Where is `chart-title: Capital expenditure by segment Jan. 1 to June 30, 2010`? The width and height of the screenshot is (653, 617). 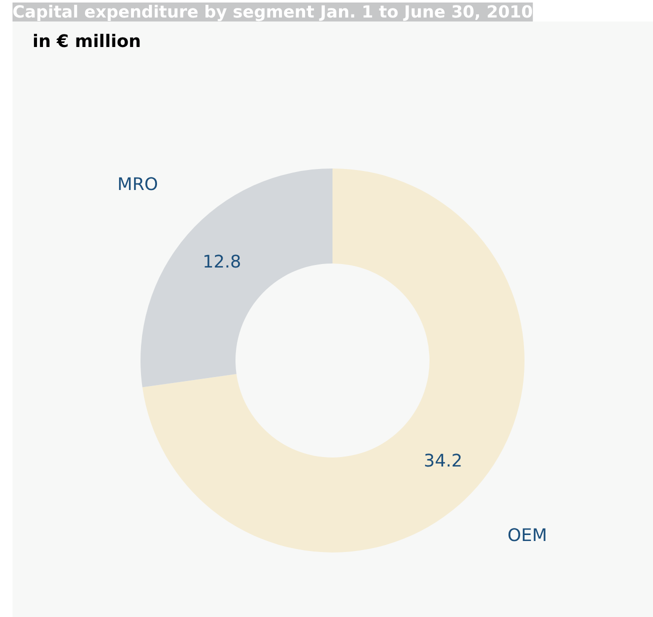
chart-title: Capital expenditure by segment Jan. 1 to June 30, 2010 is located at coordinates (272, 12).